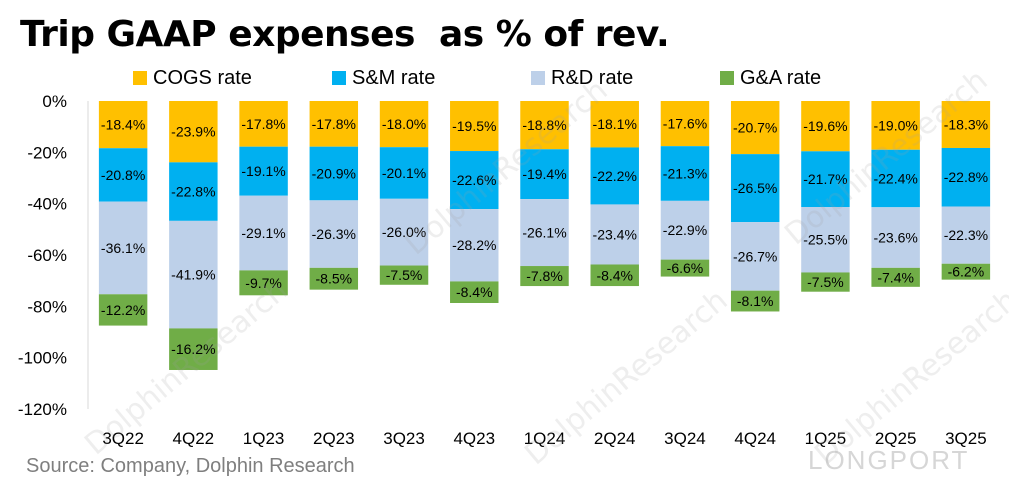 Image resolution: width=1009 pixels, height=486 pixels. I want to click on y-tick-label: 0%, so click(54, 101).